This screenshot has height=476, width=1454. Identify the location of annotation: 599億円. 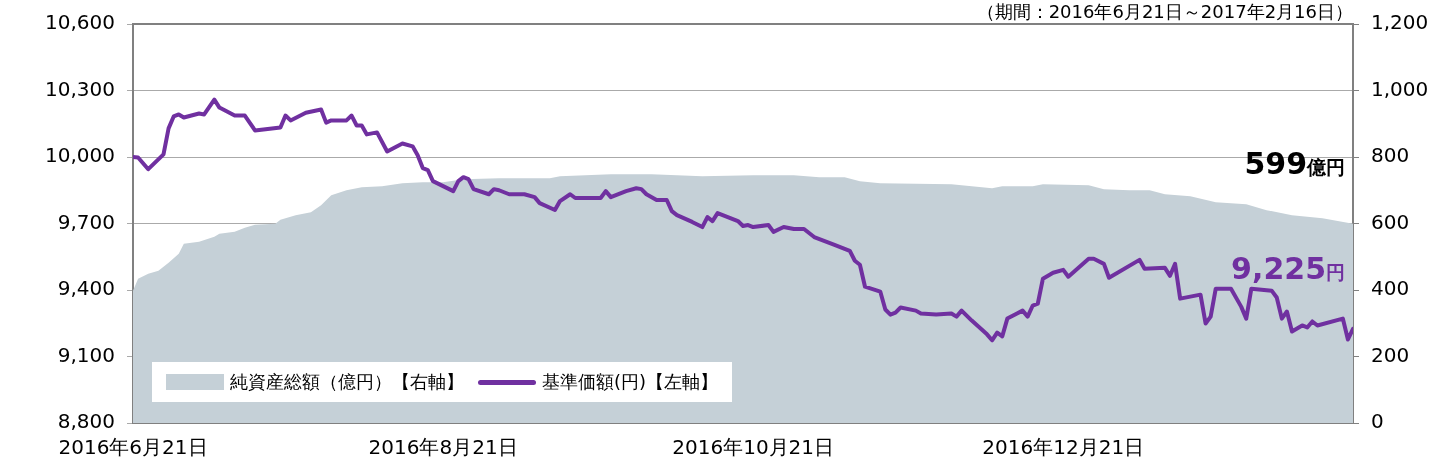
(1294, 163).